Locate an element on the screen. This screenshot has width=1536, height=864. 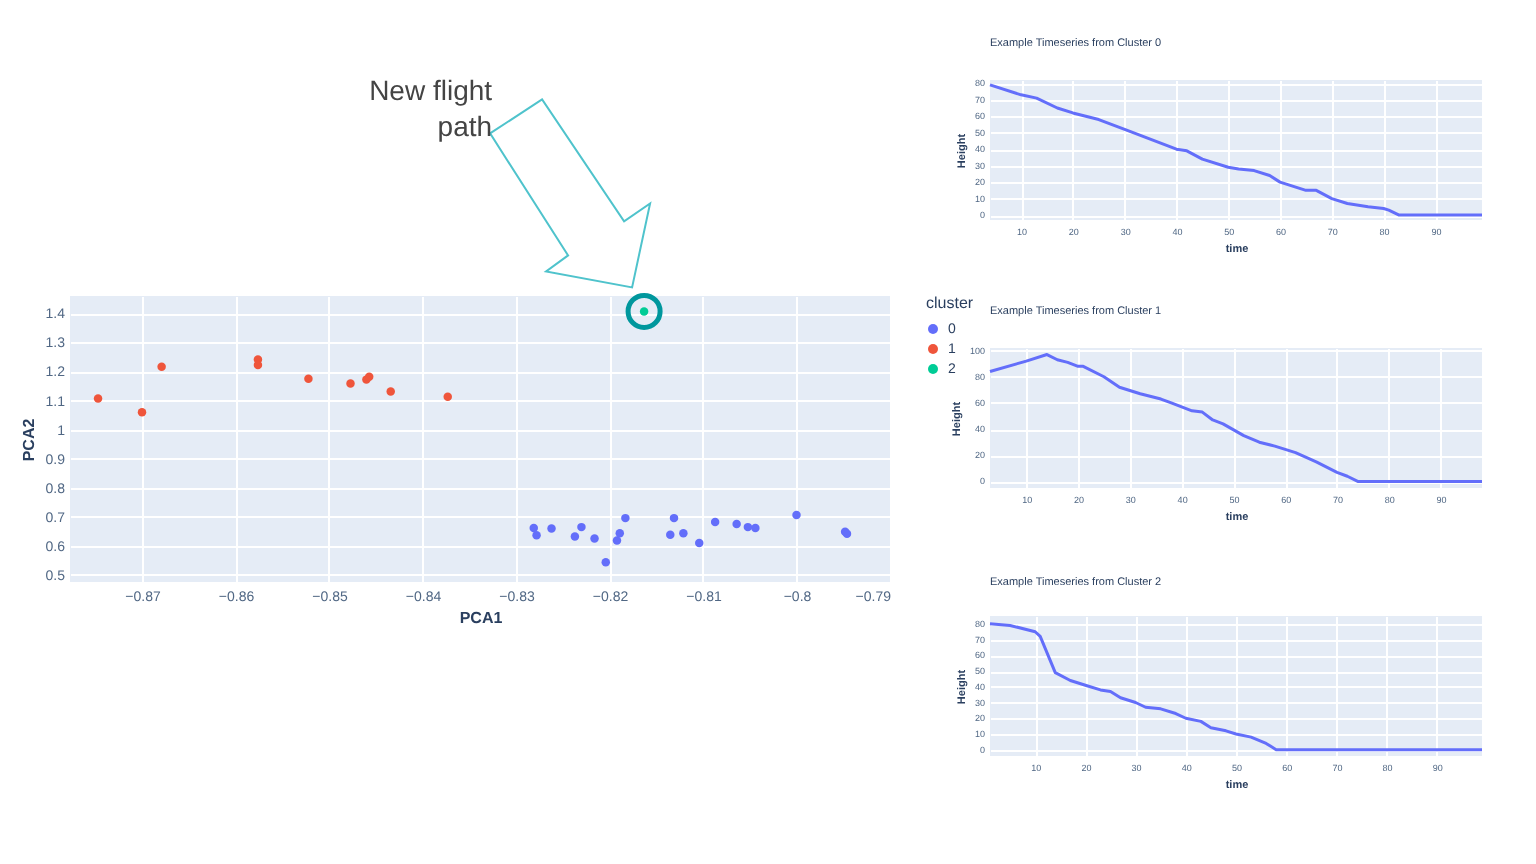
legend-title: cluster is located at coordinates (950, 303).